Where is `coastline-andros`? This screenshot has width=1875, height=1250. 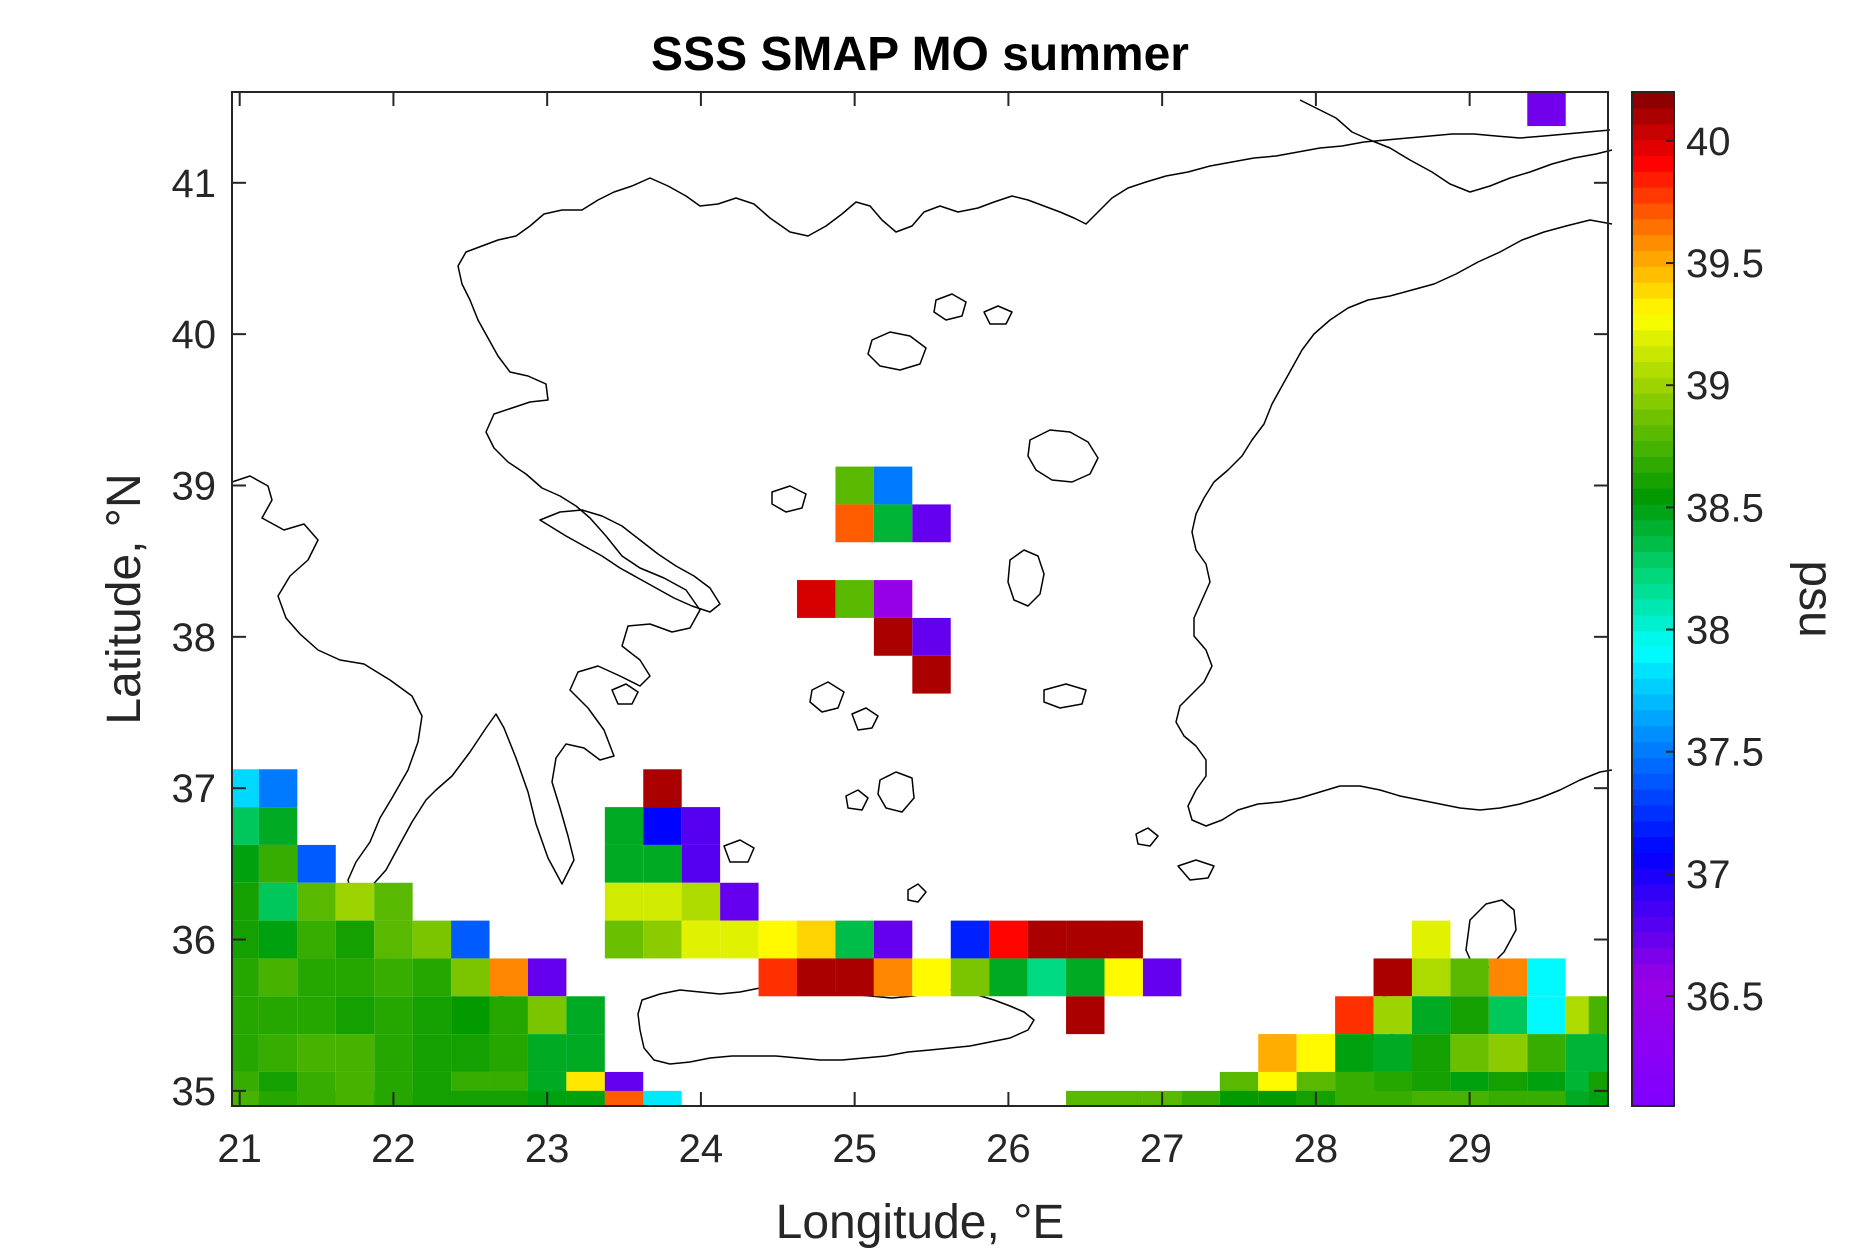
coastline-andros is located at coordinates (827, 697).